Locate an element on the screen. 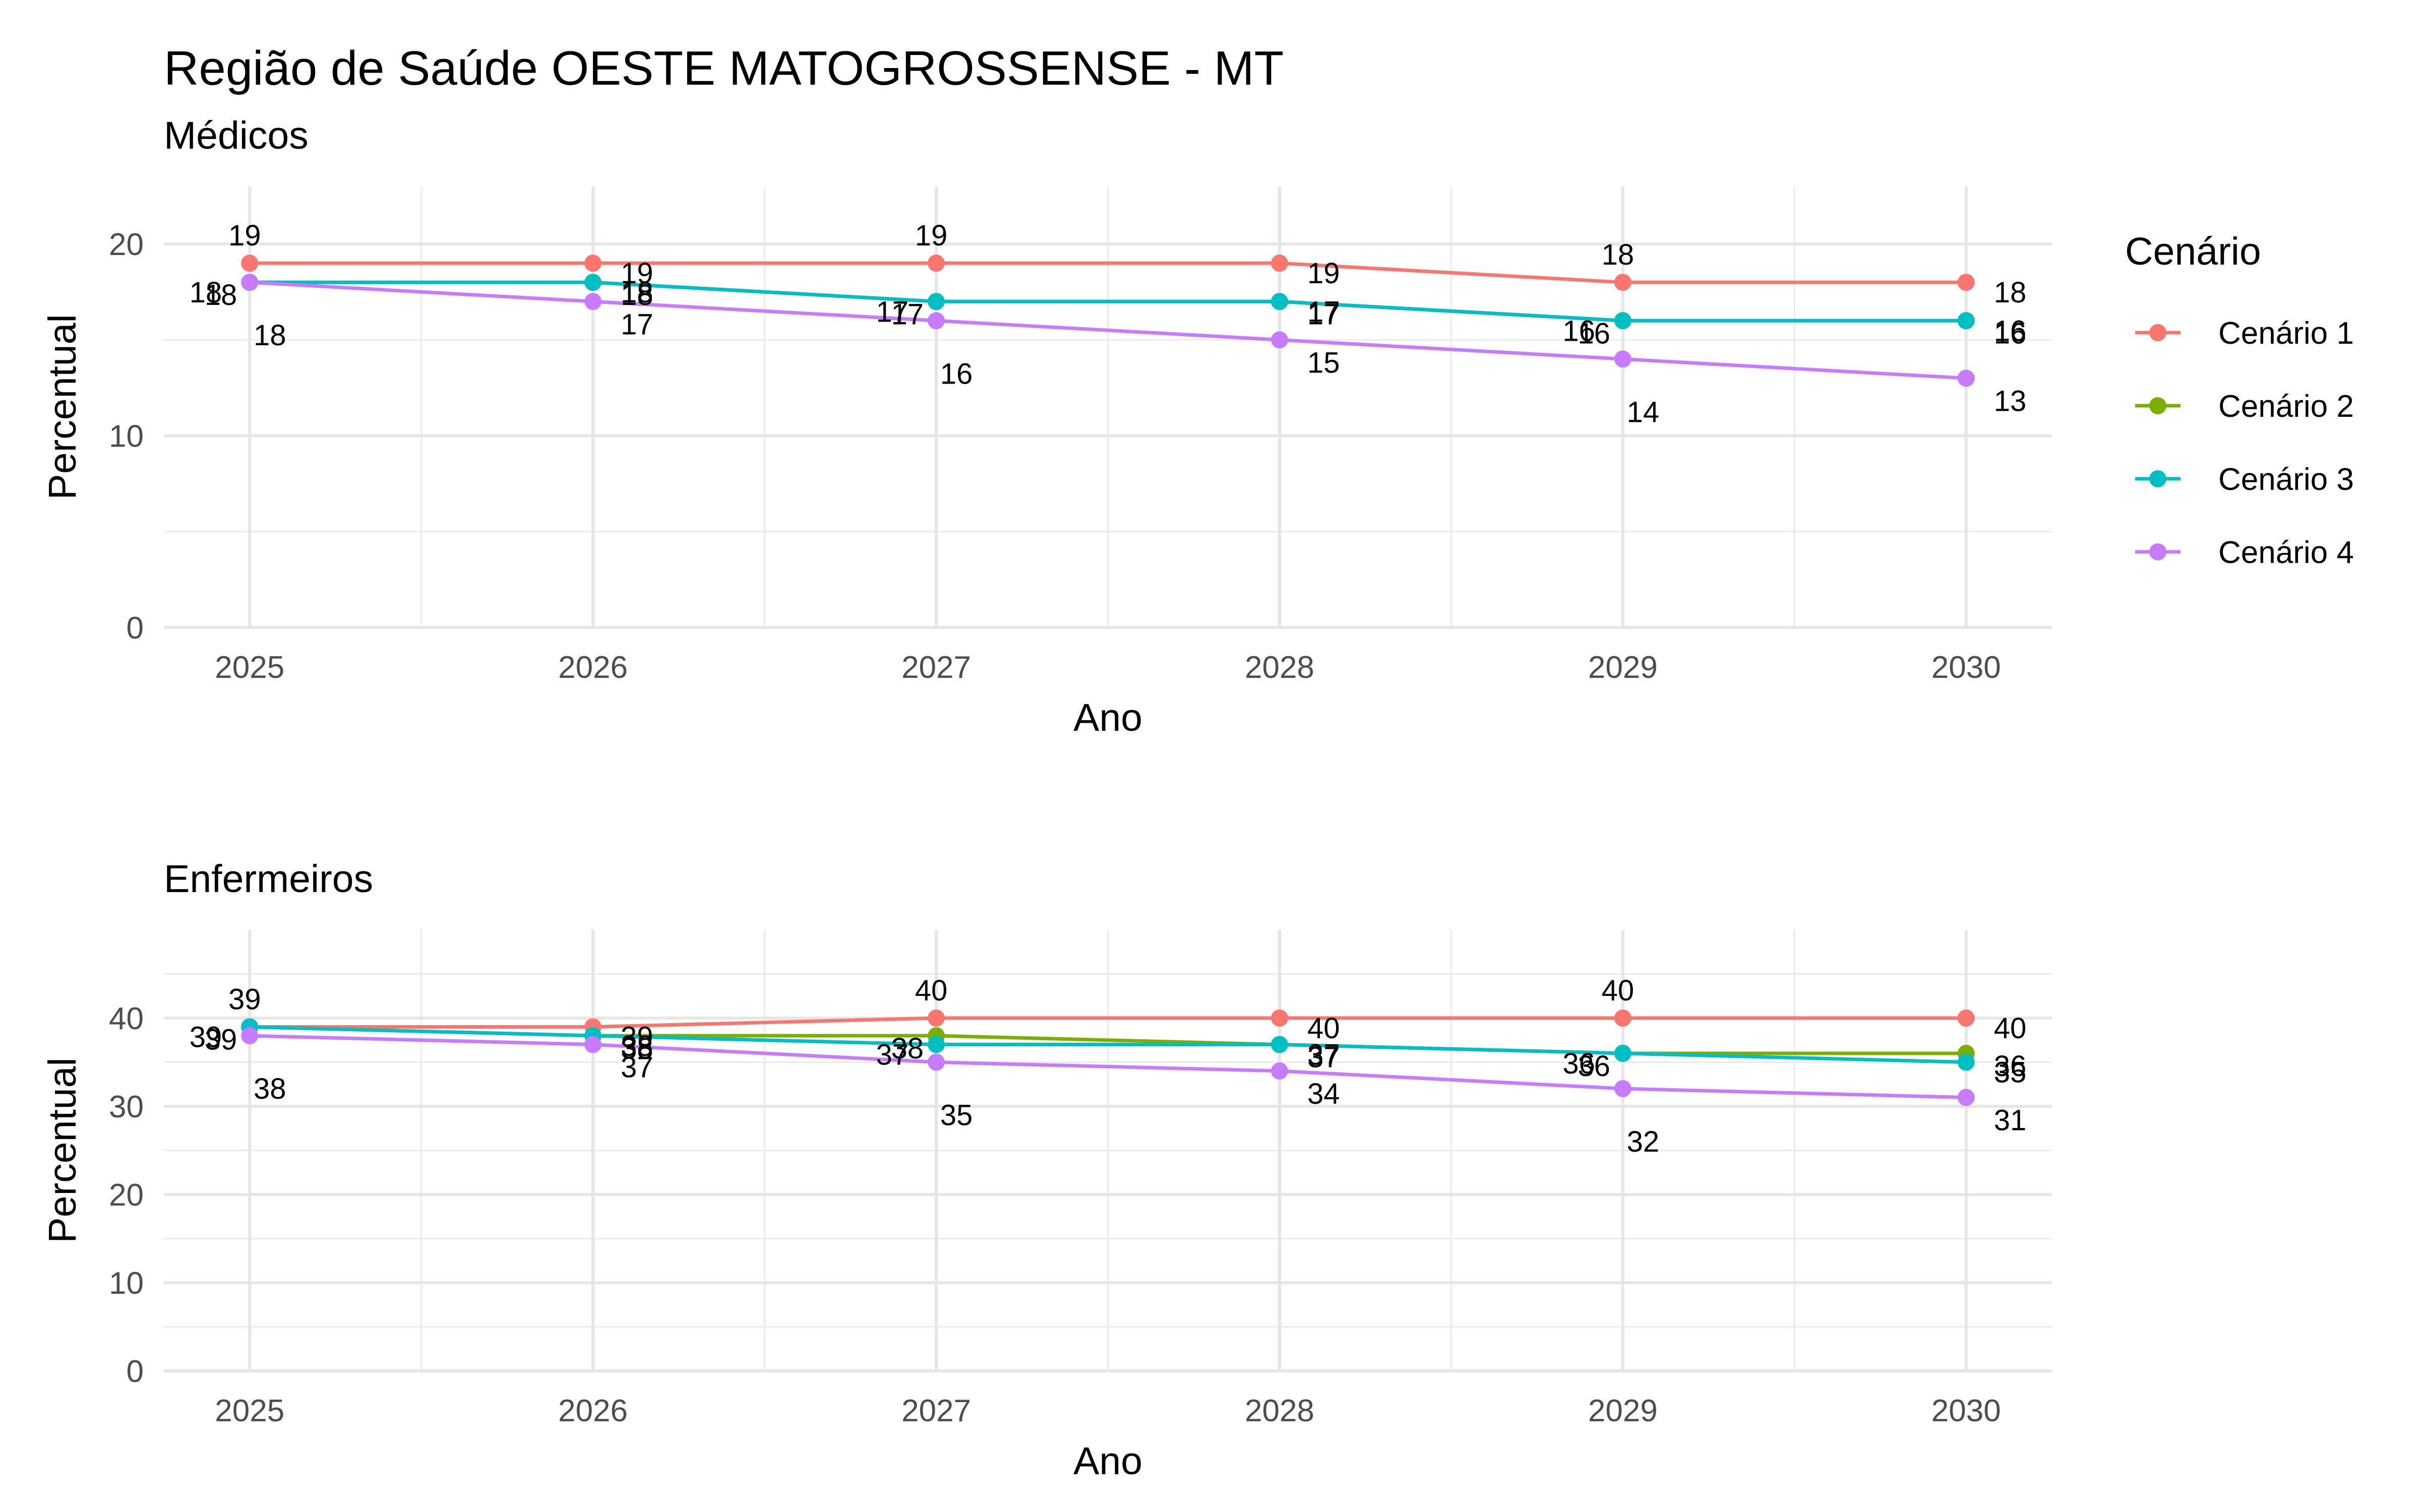 The image size is (2420, 1512). data-label-cenario-4: 32 is located at coordinates (1643, 1141).